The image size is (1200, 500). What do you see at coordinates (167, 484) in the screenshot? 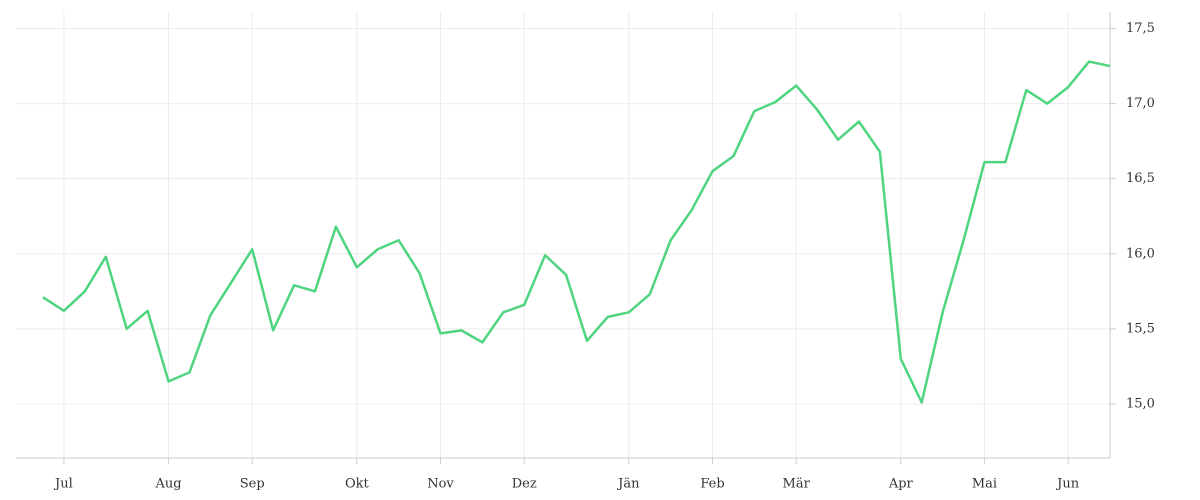
I see `x-tick-label: Aug` at bounding box center [167, 484].